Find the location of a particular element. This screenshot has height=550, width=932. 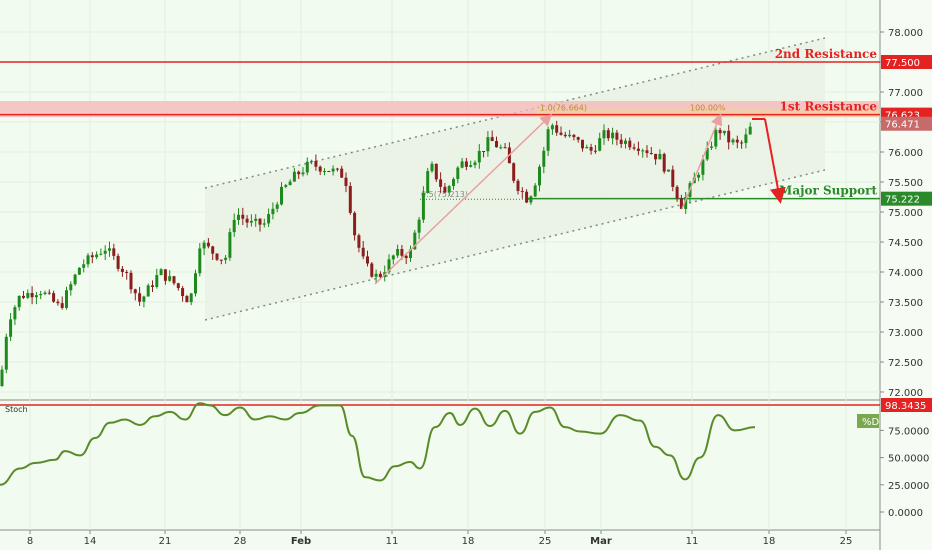

level-badge-text: 77.500 is located at coordinates (902, 63).